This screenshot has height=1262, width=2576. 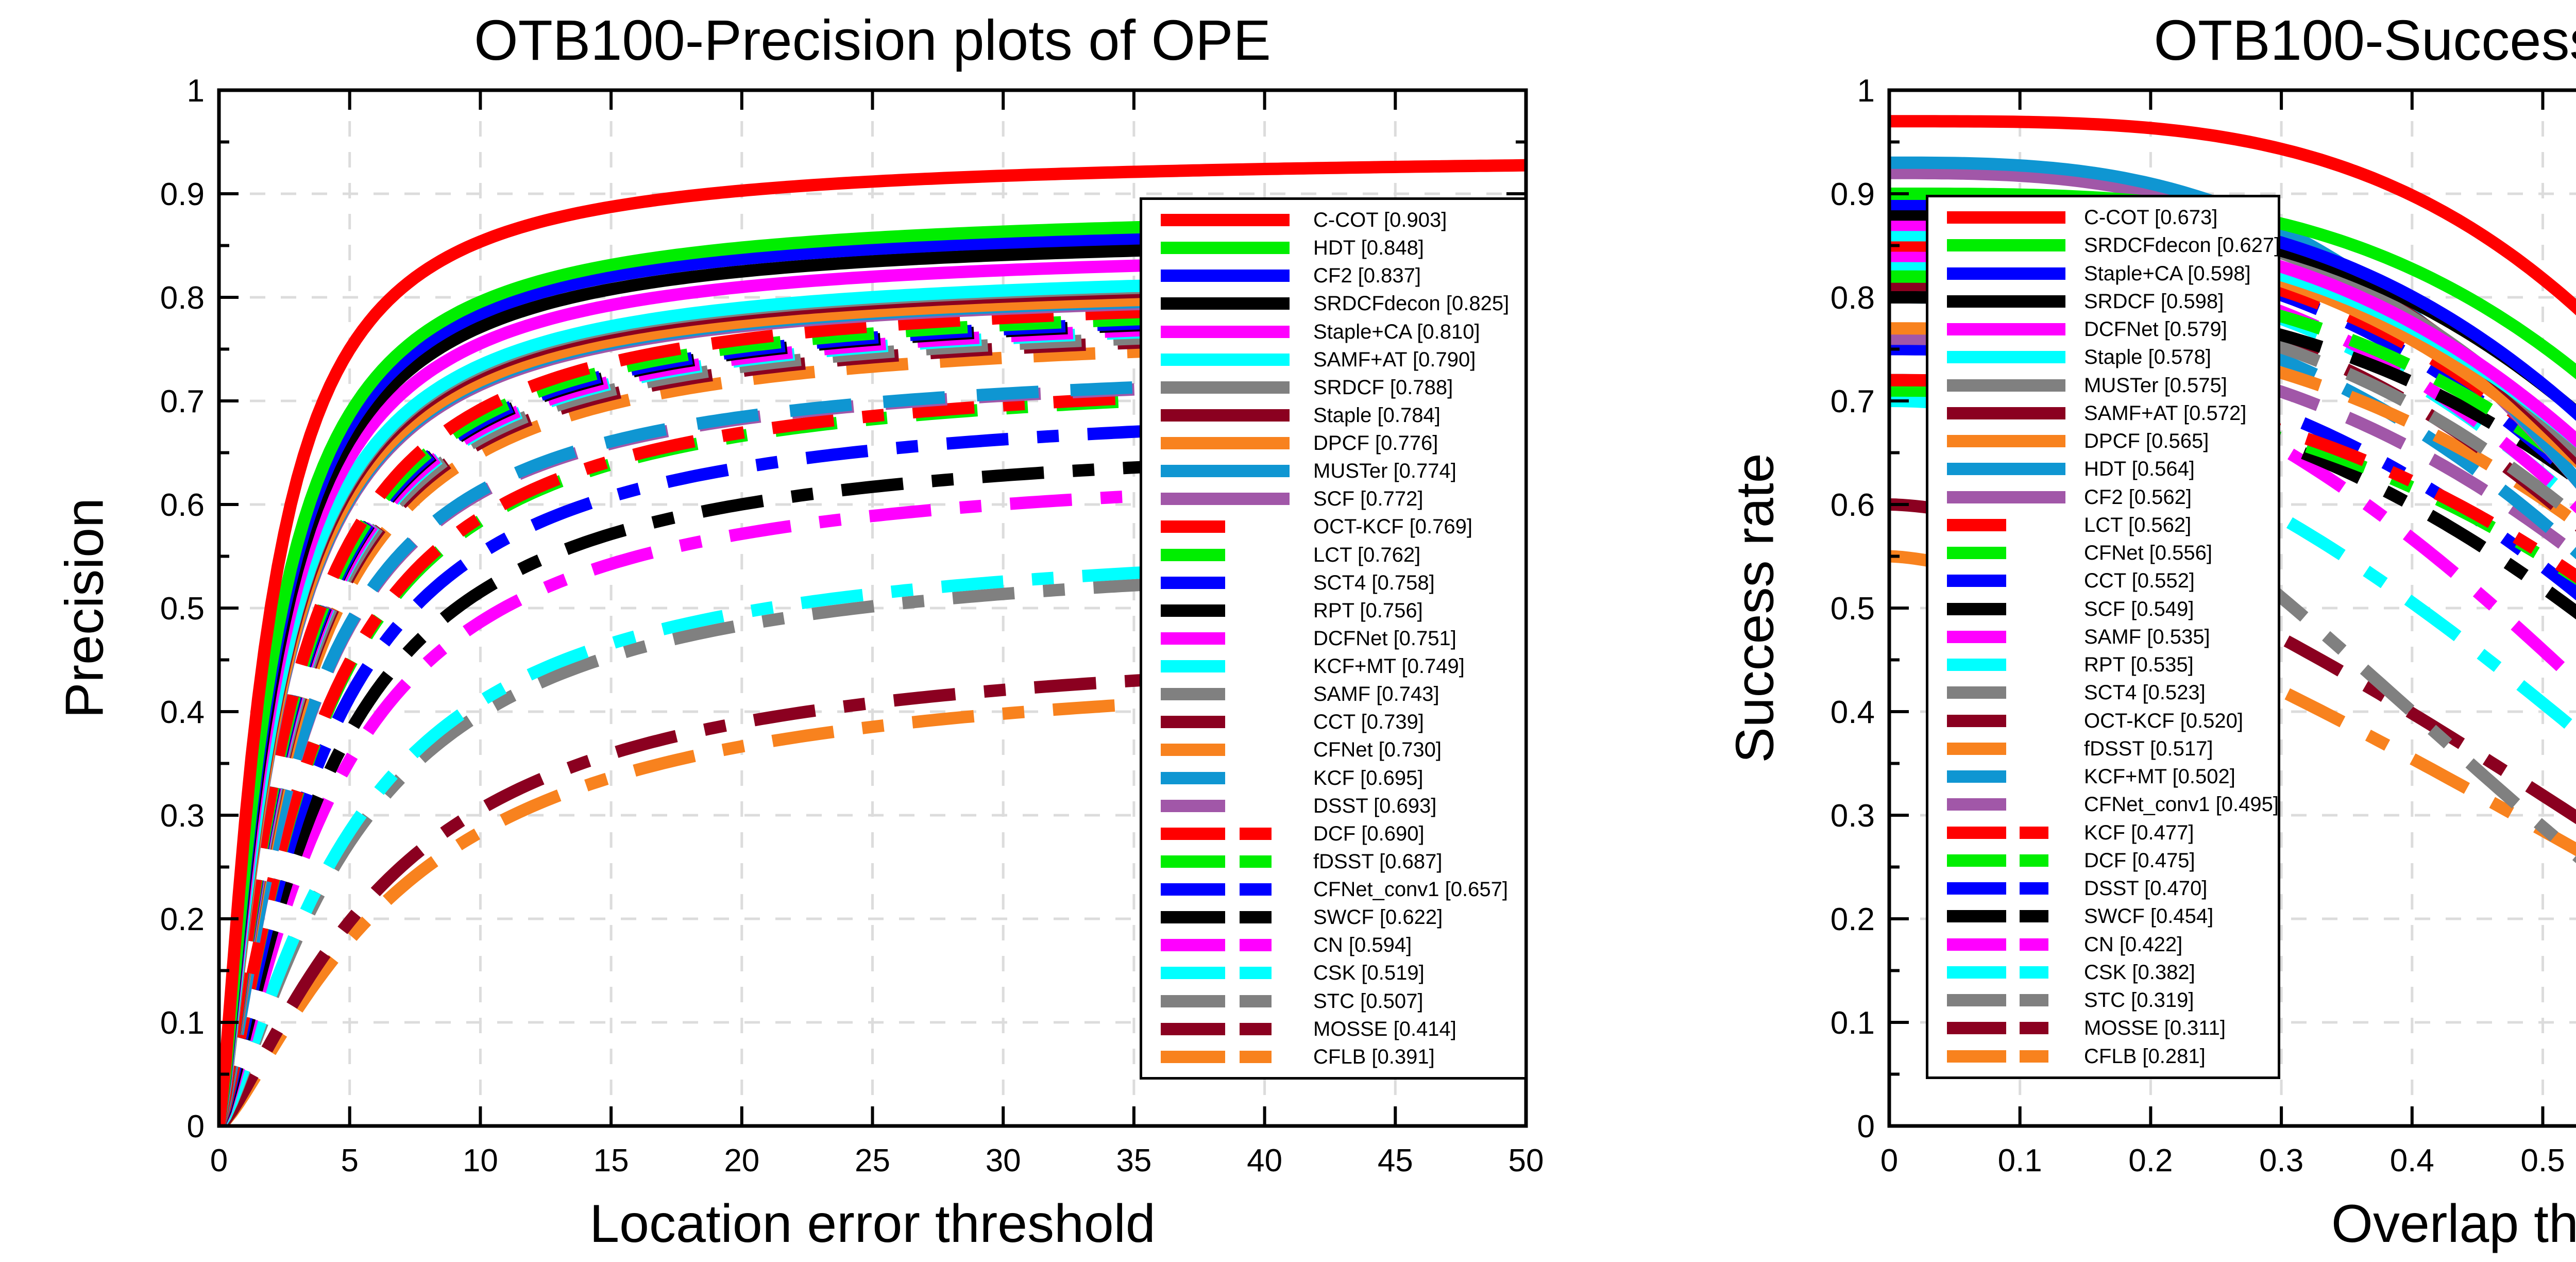 I want to click on y-tick-label: 0.8, so click(x=1853, y=298).